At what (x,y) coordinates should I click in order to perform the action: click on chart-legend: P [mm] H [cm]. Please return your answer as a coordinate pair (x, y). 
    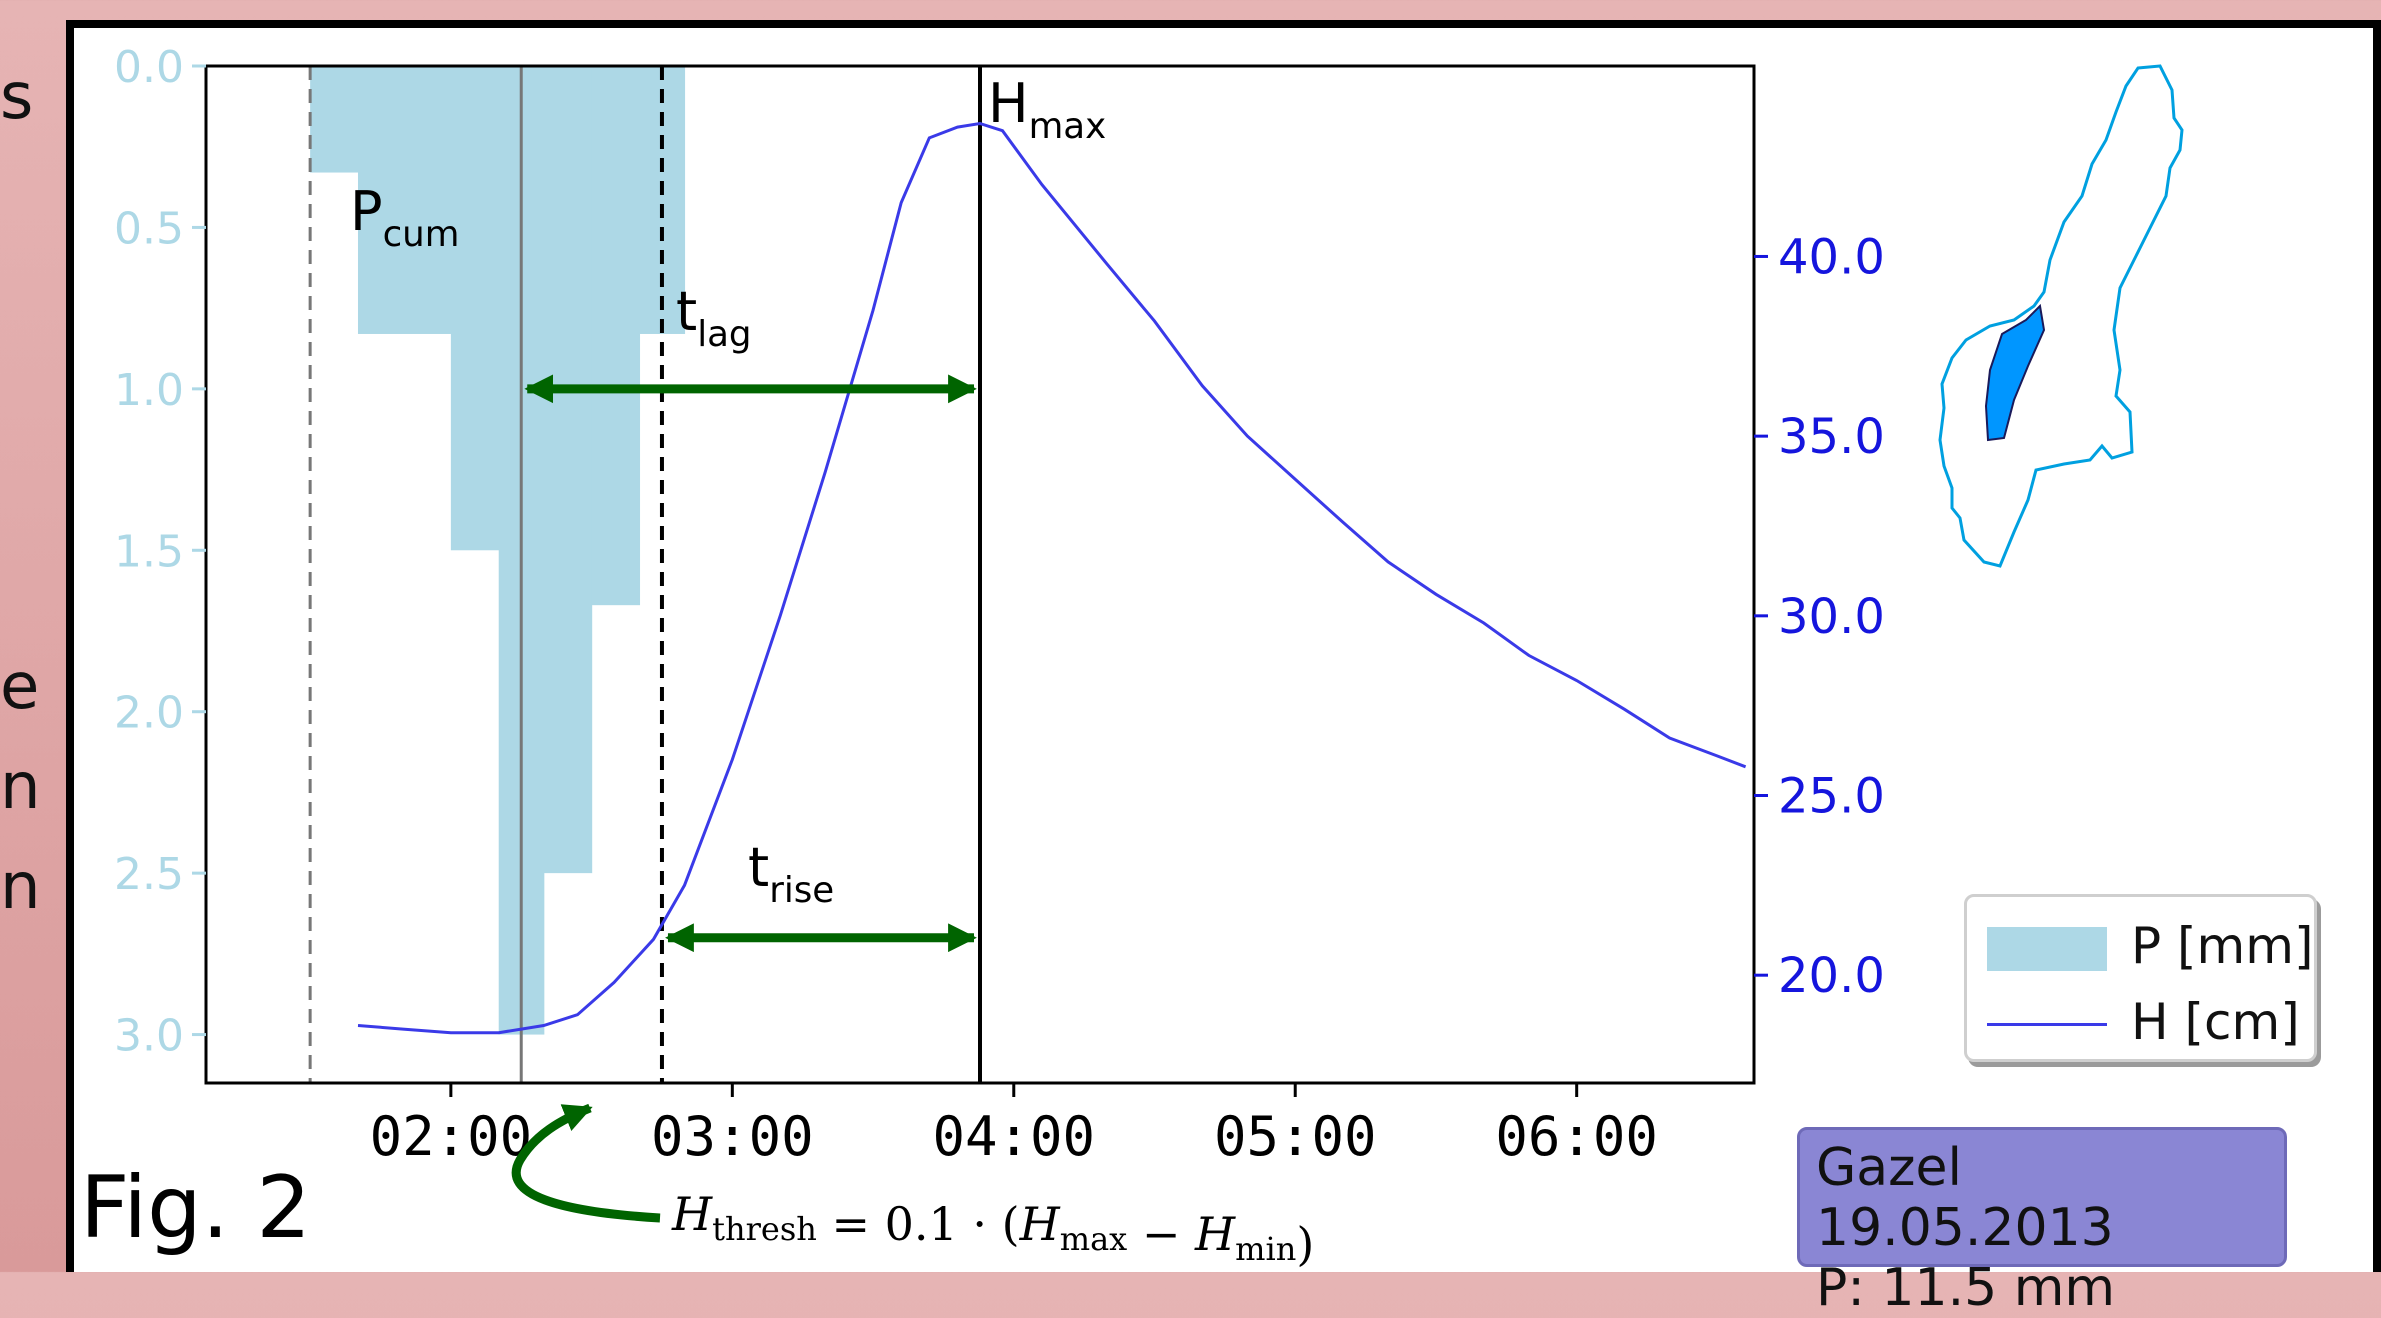
    Looking at the image, I should click on (2140, 978).